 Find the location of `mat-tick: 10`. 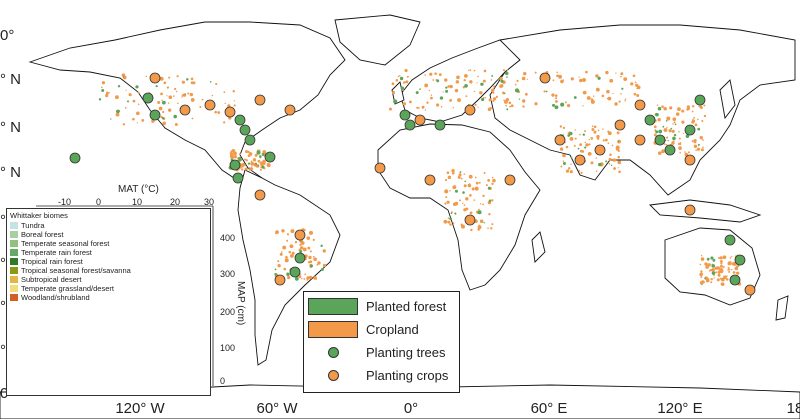

mat-tick: 10 is located at coordinates (137, 202).